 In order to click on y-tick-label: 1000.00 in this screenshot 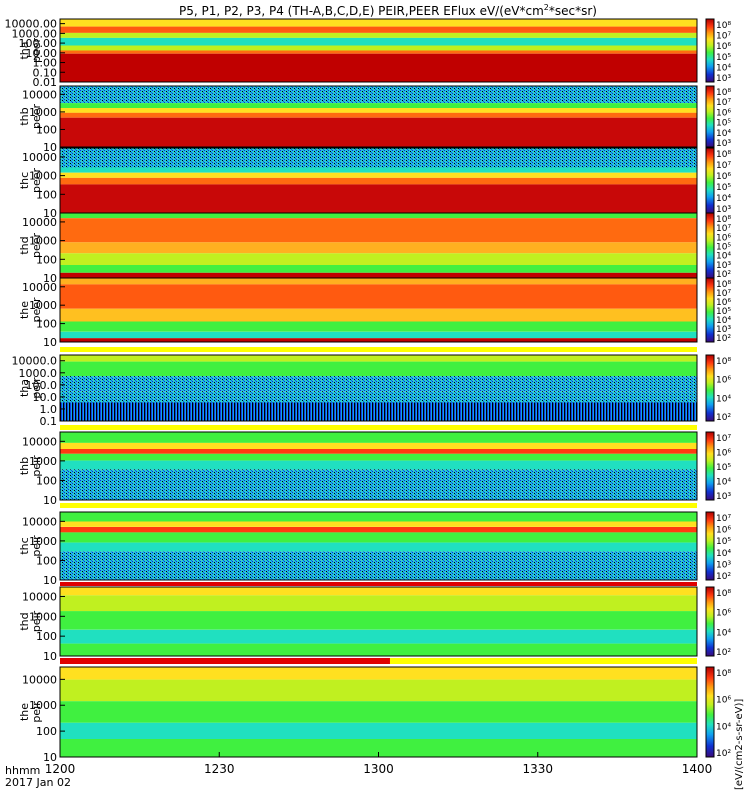, I will do `click(35, 33)`.